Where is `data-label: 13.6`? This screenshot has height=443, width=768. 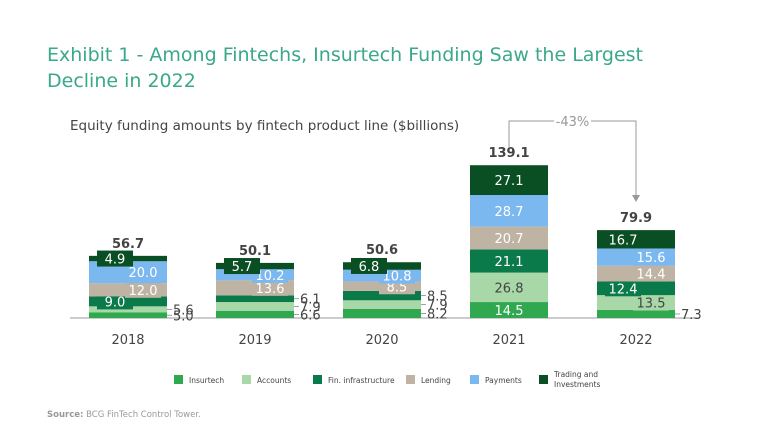 data-label: 13.6 is located at coordinates (270, 289).